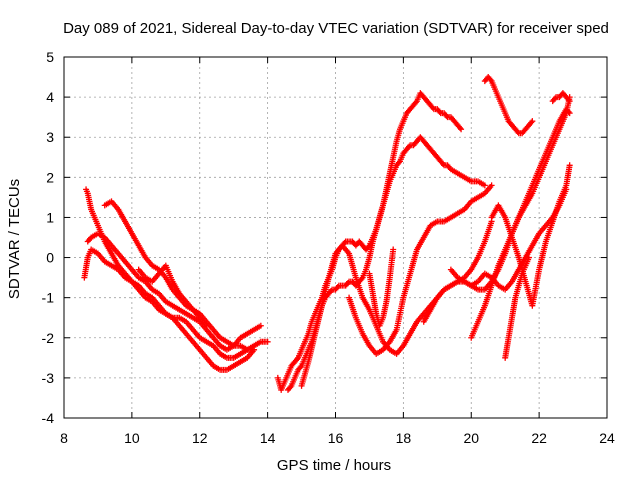 This screenshot has height=480, width=640. I want to click on x-axis-label: GPS time / hours, so click(334, 465).